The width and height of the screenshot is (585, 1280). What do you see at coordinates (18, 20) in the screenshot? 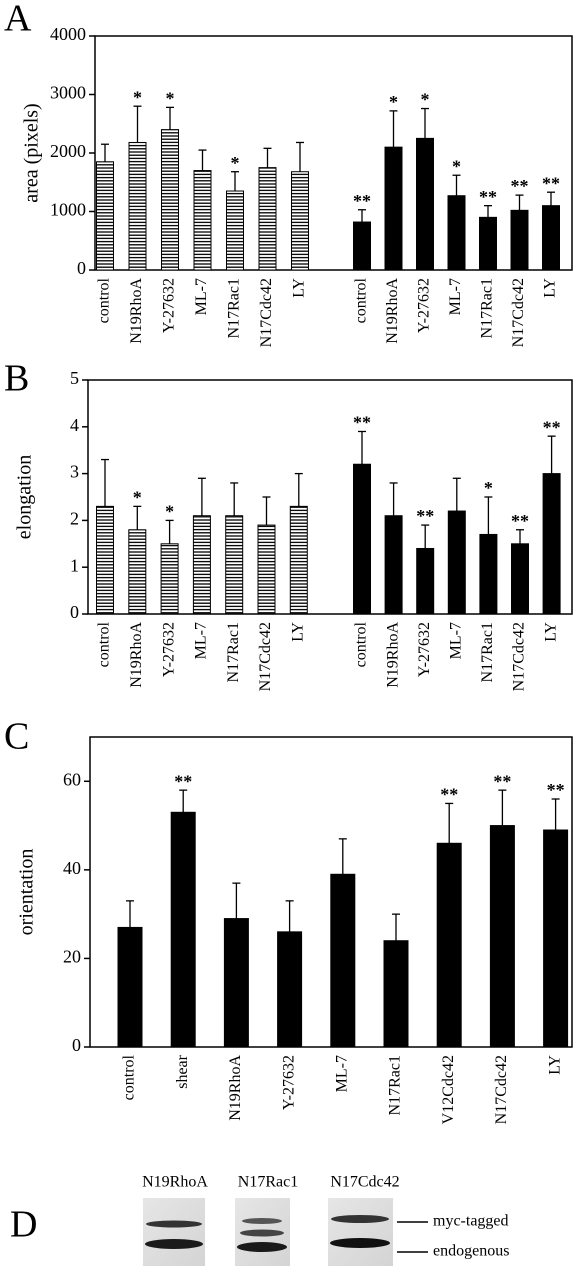
I see `panel-label: A` at bounding box center [18, 20].